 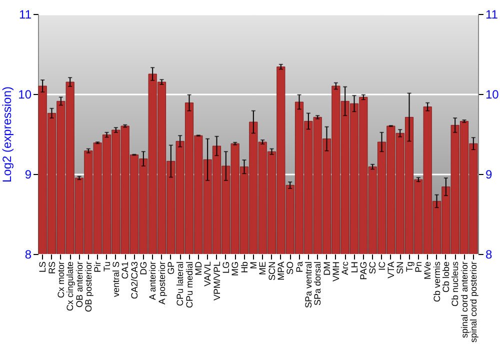 I want to click on x-tick-label: MPA, so click(x=281, y=271).